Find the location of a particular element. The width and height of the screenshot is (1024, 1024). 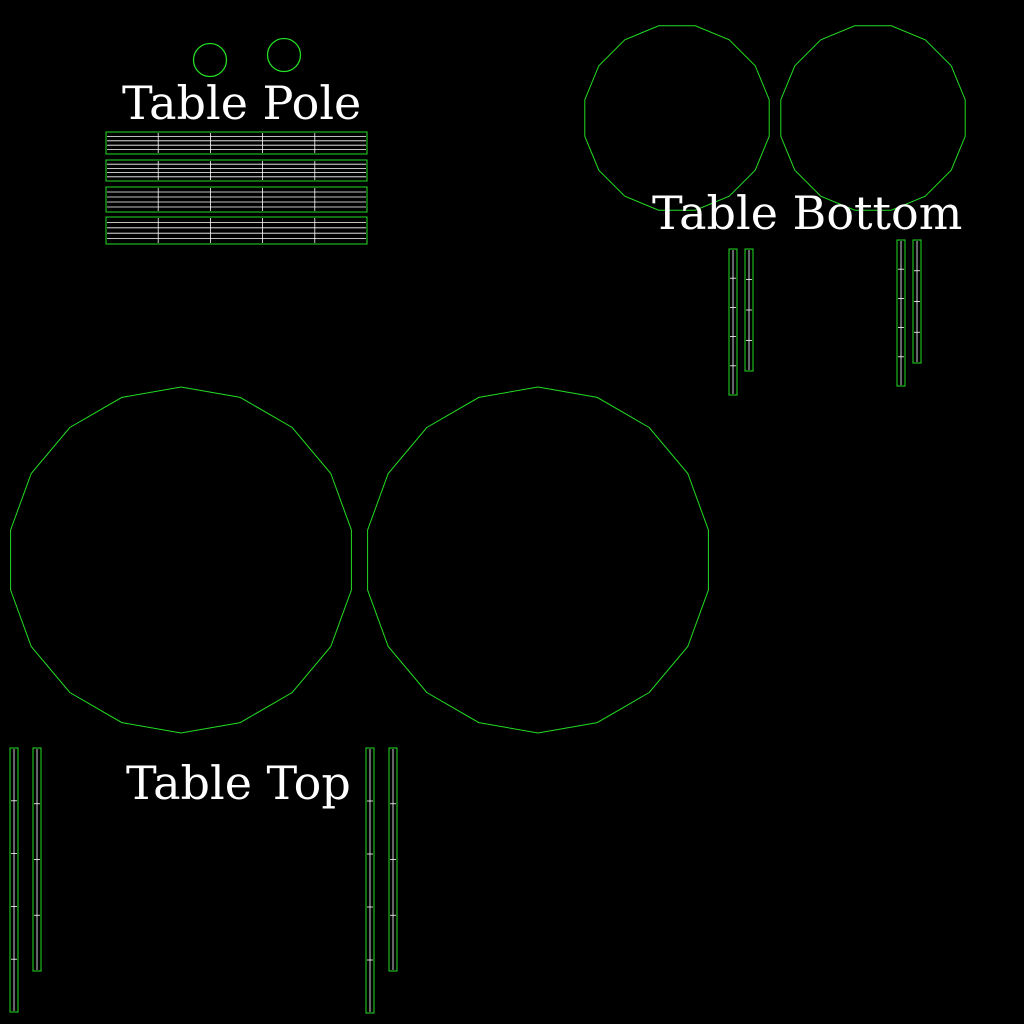

pole-side-strips is located at coordinates (236, 188).